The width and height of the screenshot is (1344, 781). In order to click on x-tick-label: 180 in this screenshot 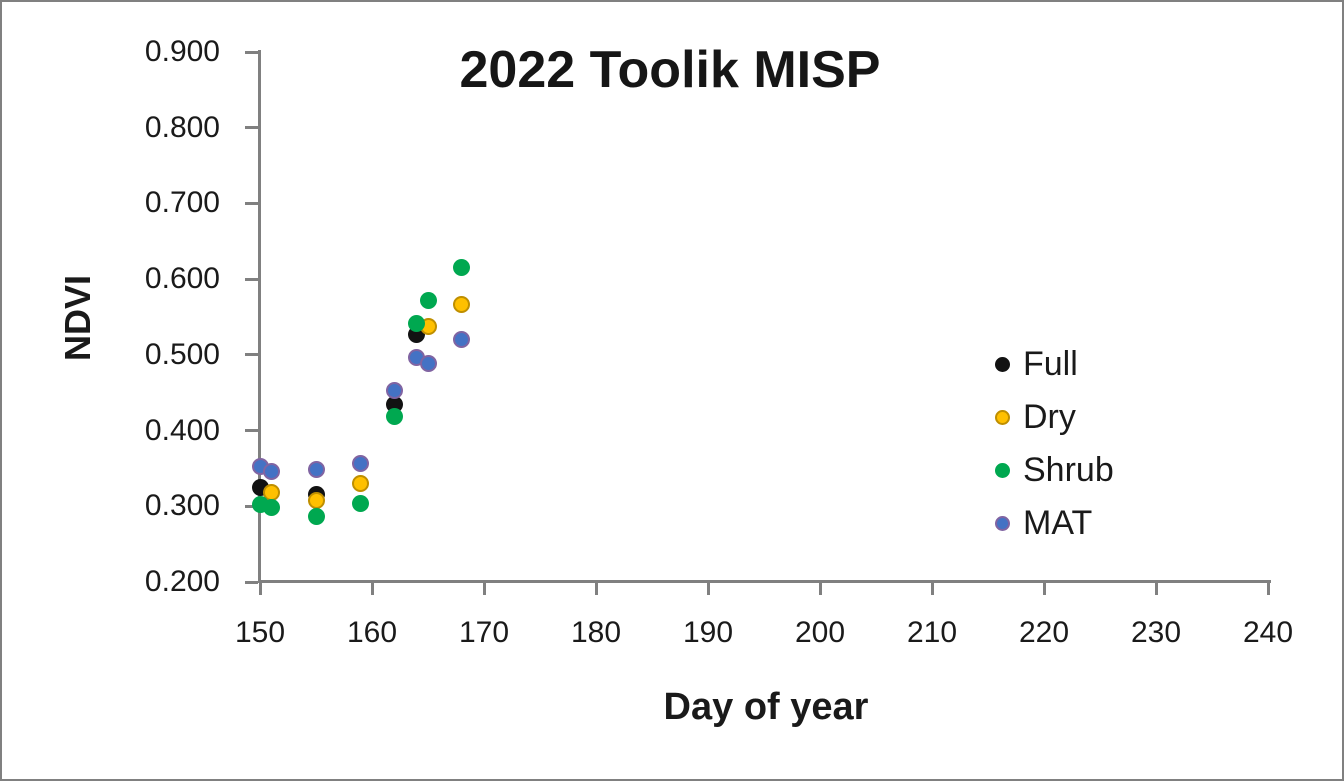, I will do `click(596, 632)`.